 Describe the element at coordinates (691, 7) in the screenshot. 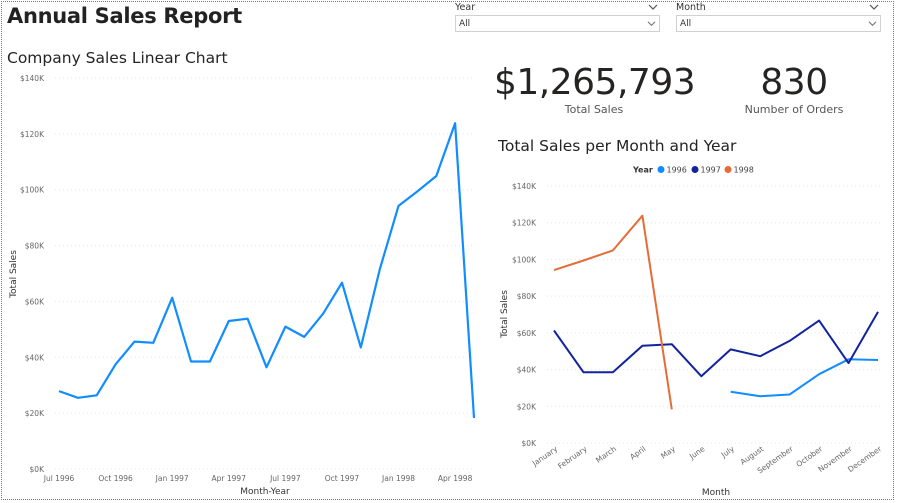

I see `month-slicer-label: Month` at that location.